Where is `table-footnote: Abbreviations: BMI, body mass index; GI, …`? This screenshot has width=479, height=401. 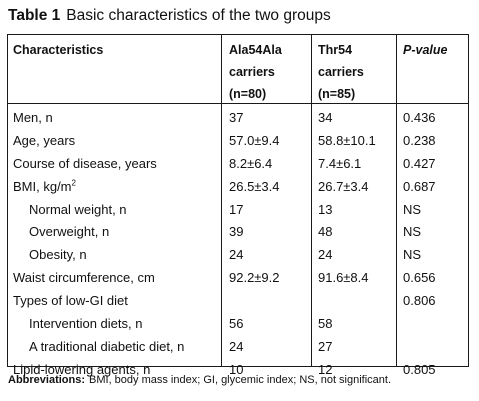 table-footnote: Abbreviations: BMI, body mass index; GI, … is located at coordinates (199, 380).